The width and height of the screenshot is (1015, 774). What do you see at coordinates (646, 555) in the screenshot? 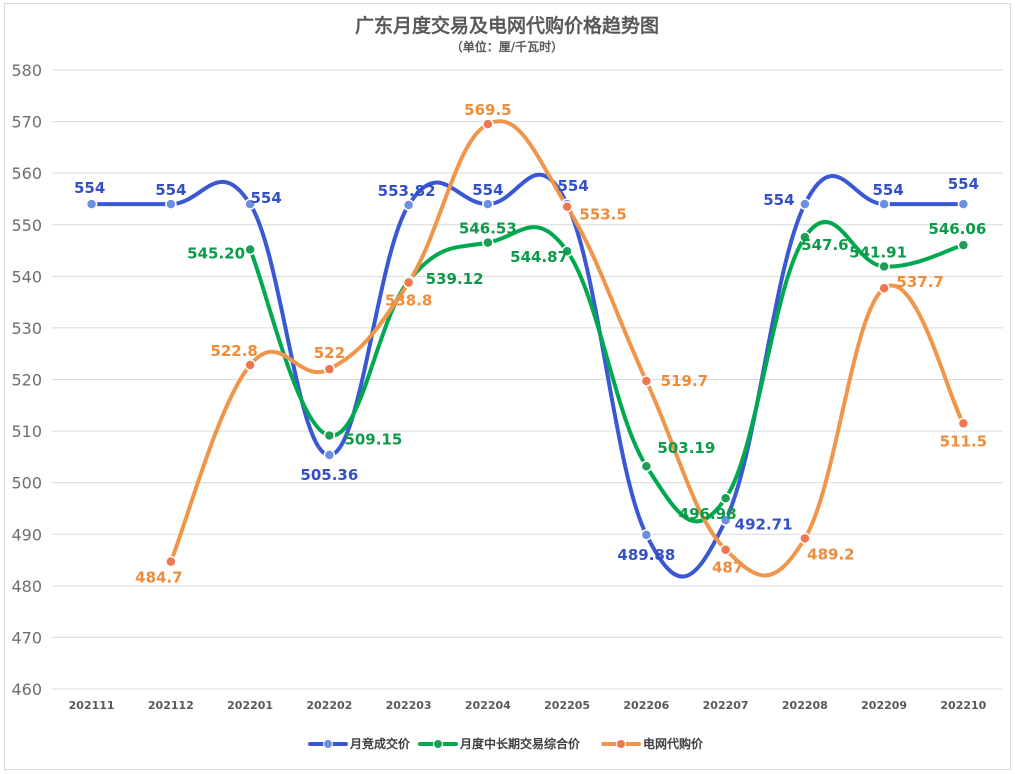
I see `data-label: 489.88` at bounding box center [646, 555].